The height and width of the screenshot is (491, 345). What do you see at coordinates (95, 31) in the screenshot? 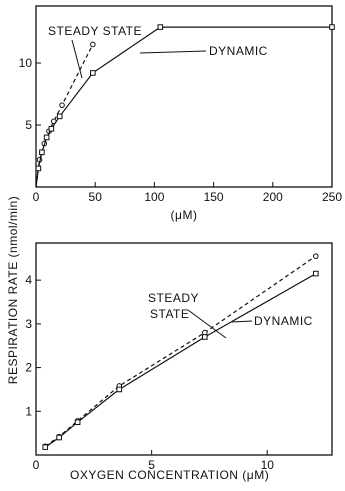
I see `top-steady-state-annotation: STEADY STATE` at bounding box center [95, 31].